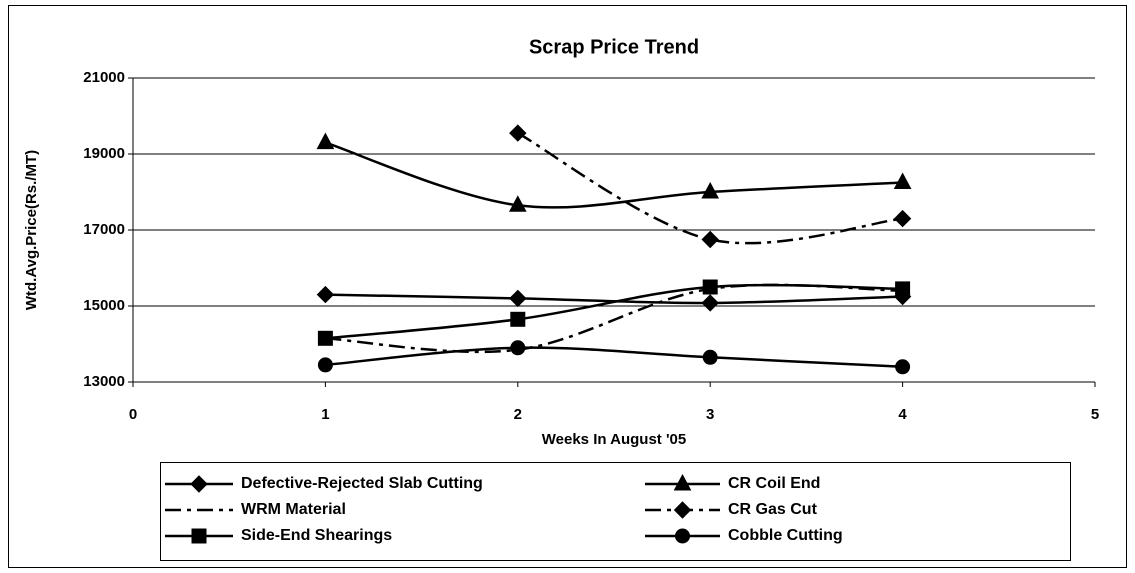 The image size is (1135, 573). Describe the element at coordinates (614, 439) in the screenshot. I see `x-axis-label: Weeks In August '05` at that location.